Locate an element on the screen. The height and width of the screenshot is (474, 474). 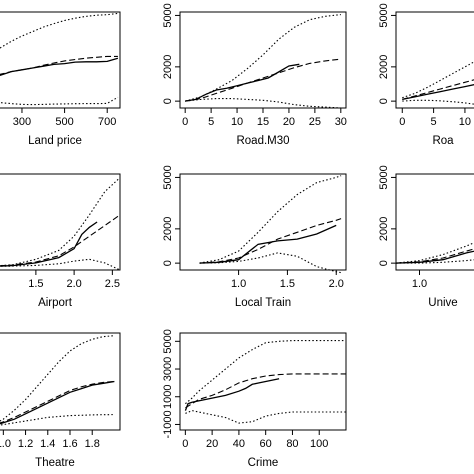
x-tick-label: 5 is located at coordinates (211, 122).